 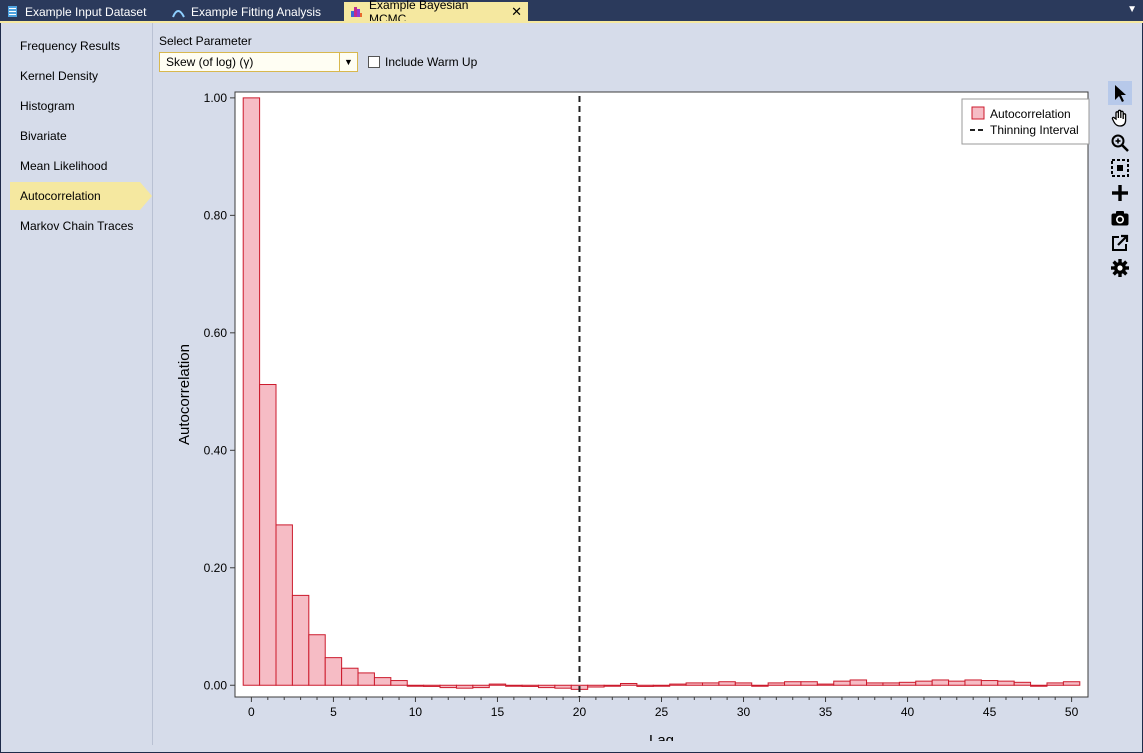 I want to click on tab-label: Example Fitting Analysis, so click(x=256, y=11).